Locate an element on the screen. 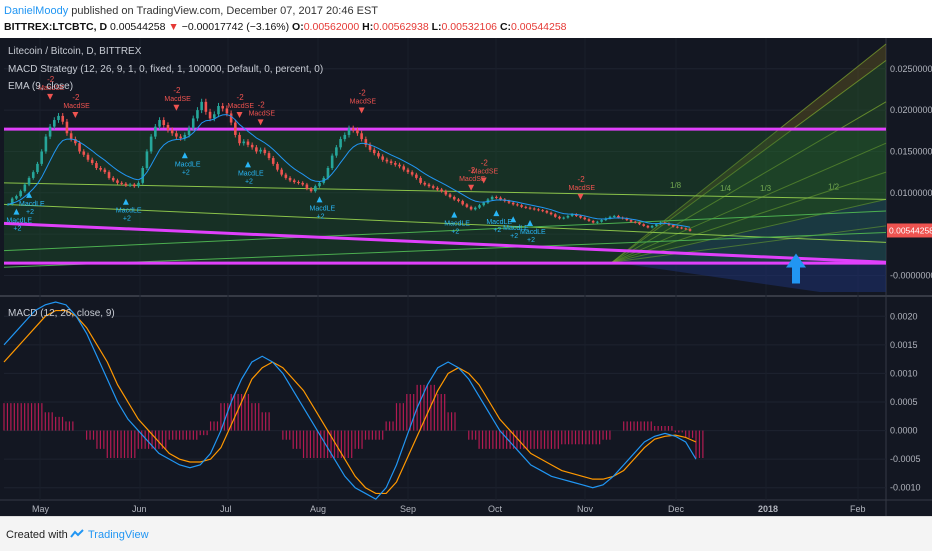 The image size is (932, 551). fib-label: 1/8 is located at coordinates (676, 185).